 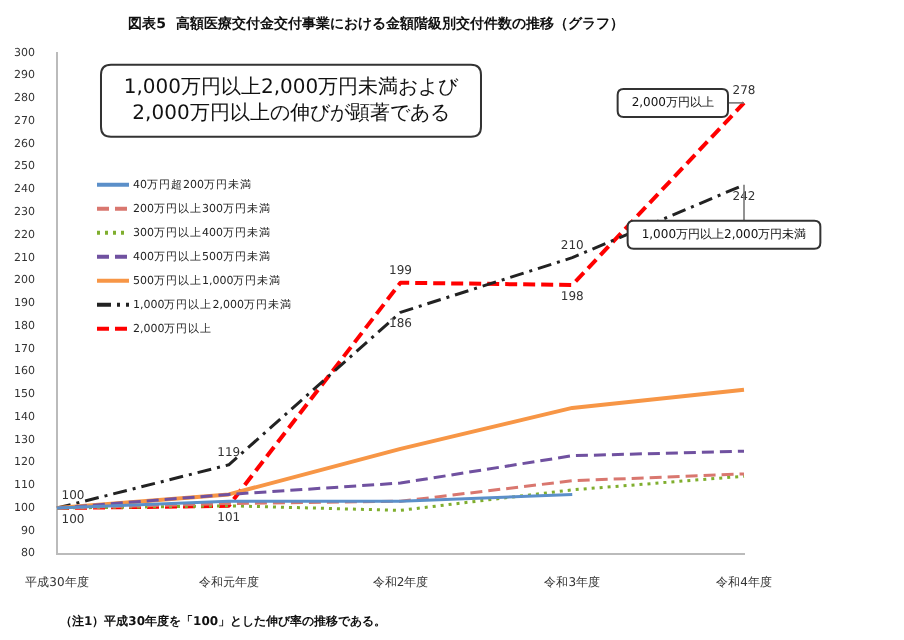 I want to click on annotation: 1,000万円以上2,000万円未満および 2,000万円以上の伸びが顕著である, so click(x=292, y=99).